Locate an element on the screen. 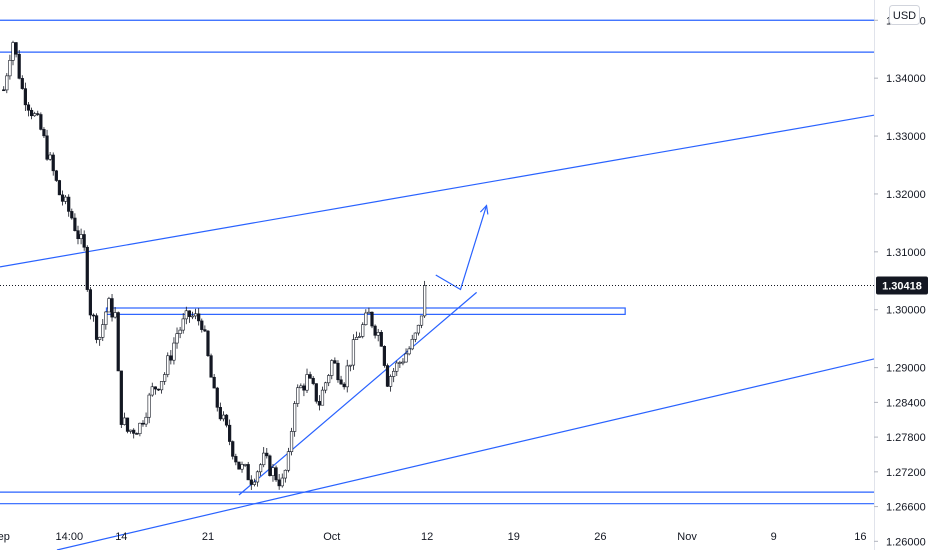 This screenshot has height=555, width=932. current-price-tag-label: 1.30418 is located at coordinates (902, 287).